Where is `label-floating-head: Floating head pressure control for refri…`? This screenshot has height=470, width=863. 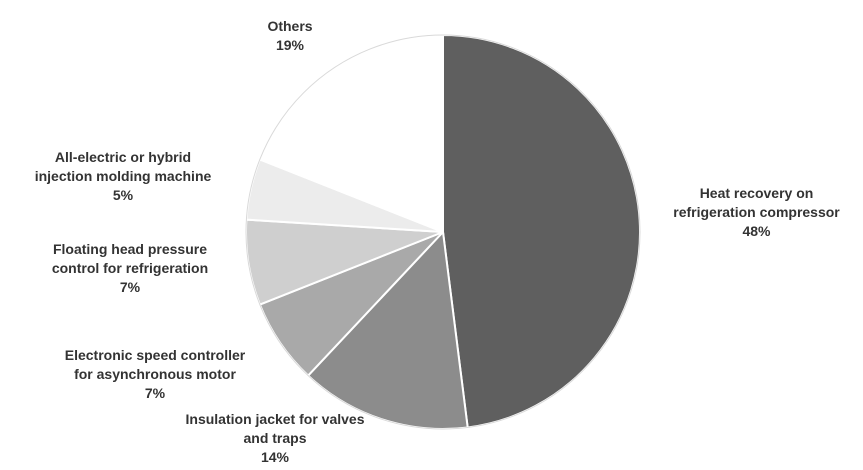 label-floating-head: Floating head pressure control for refri… is located at coordinates (130, 268).